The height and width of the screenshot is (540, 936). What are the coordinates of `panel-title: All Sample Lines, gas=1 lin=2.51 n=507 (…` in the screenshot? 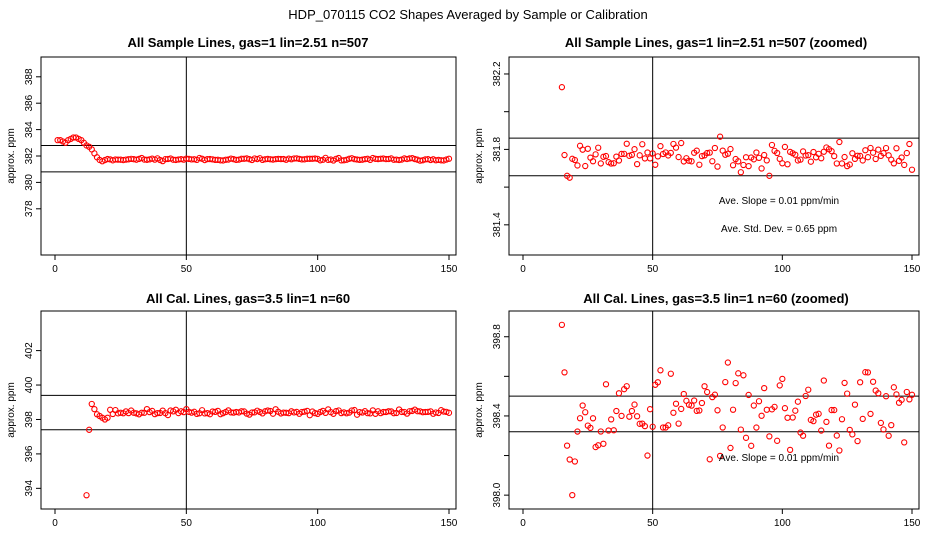 It's located at (716, 42).